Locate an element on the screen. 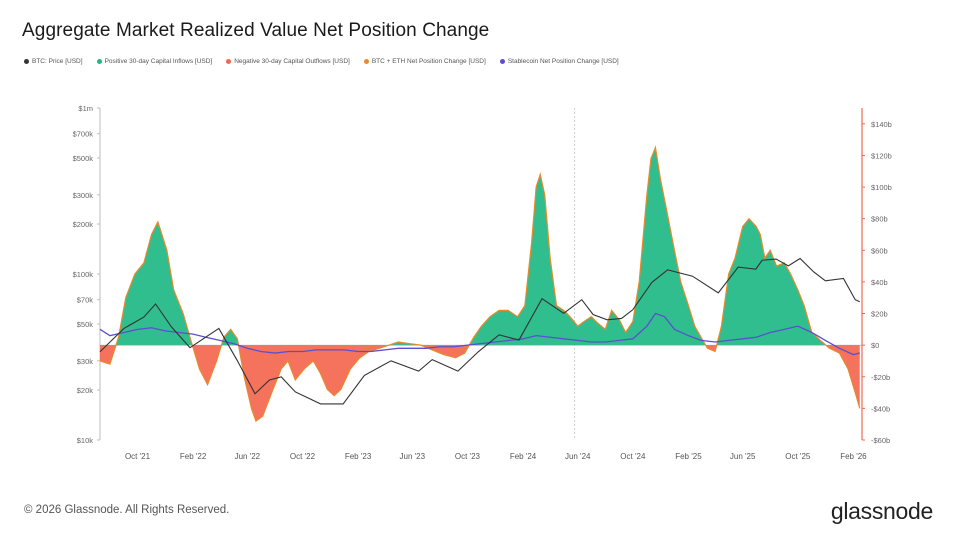 The height and width of the screenshot is (540, 959). legend-label: BTC + ETH Net Position Change [USD] is located at coordinates (428, 61).